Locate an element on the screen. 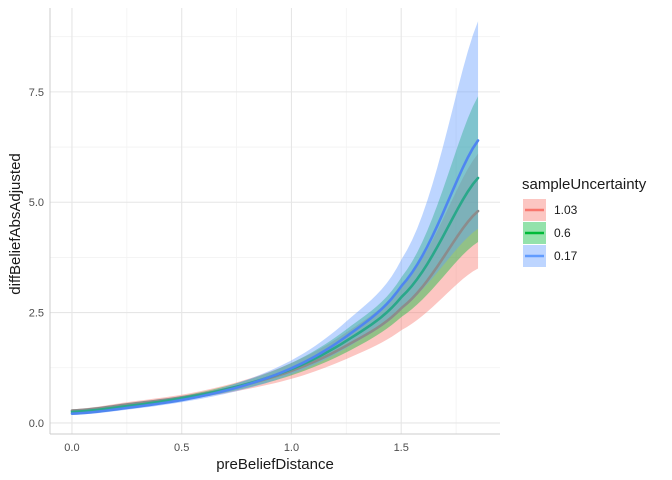 This screenshot has width=672, height=480. legend-label: 0.17 is located at coordinates (566, 256).